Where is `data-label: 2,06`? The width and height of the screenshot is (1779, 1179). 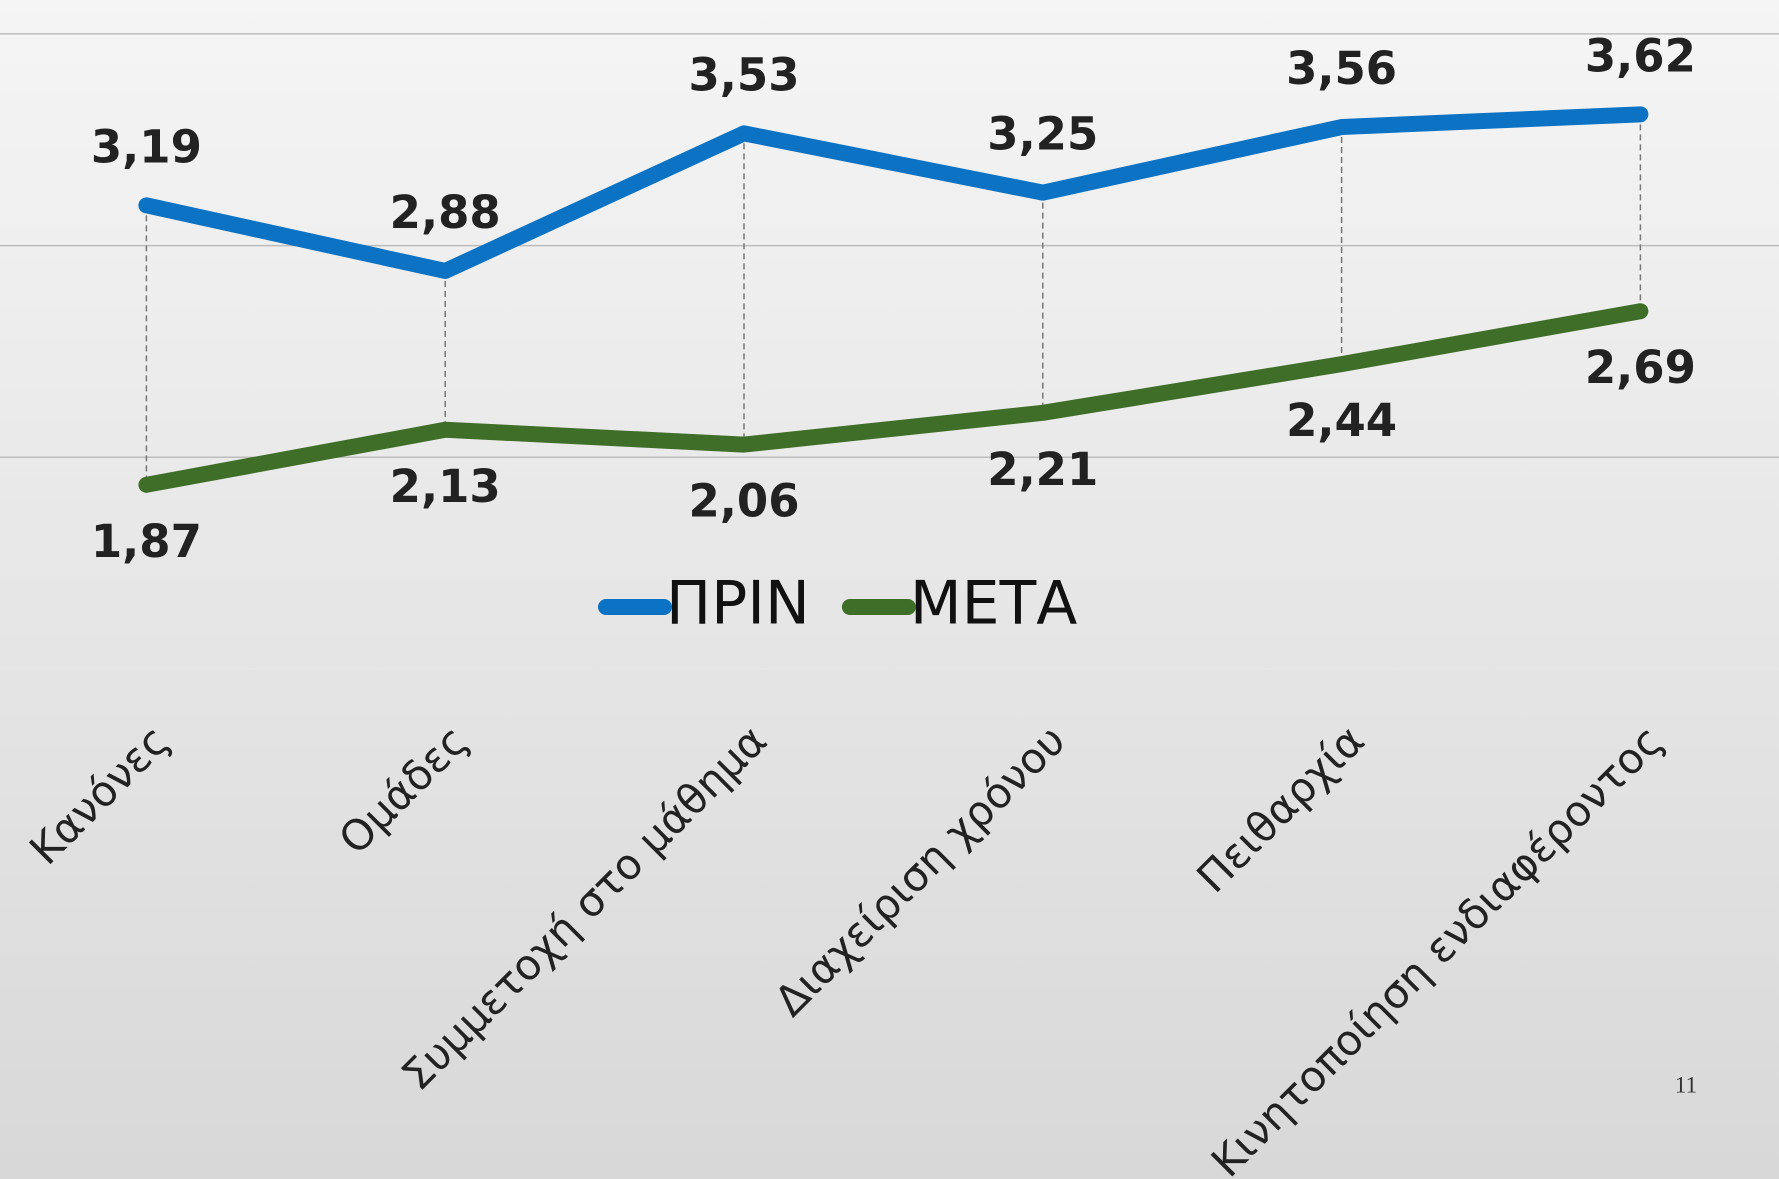 data-label: 2,06 is located at coordinates (743, 501).